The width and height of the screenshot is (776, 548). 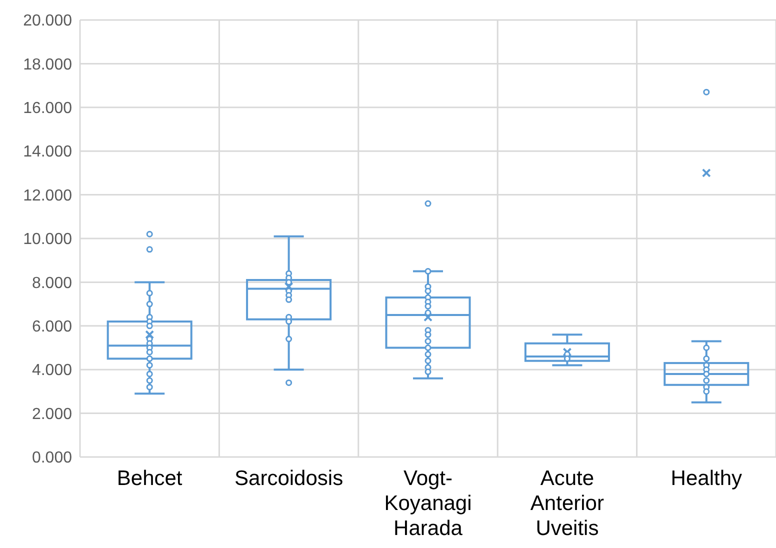 I want to click on y-tick-label: 6.000, so click(x=52, y=327).